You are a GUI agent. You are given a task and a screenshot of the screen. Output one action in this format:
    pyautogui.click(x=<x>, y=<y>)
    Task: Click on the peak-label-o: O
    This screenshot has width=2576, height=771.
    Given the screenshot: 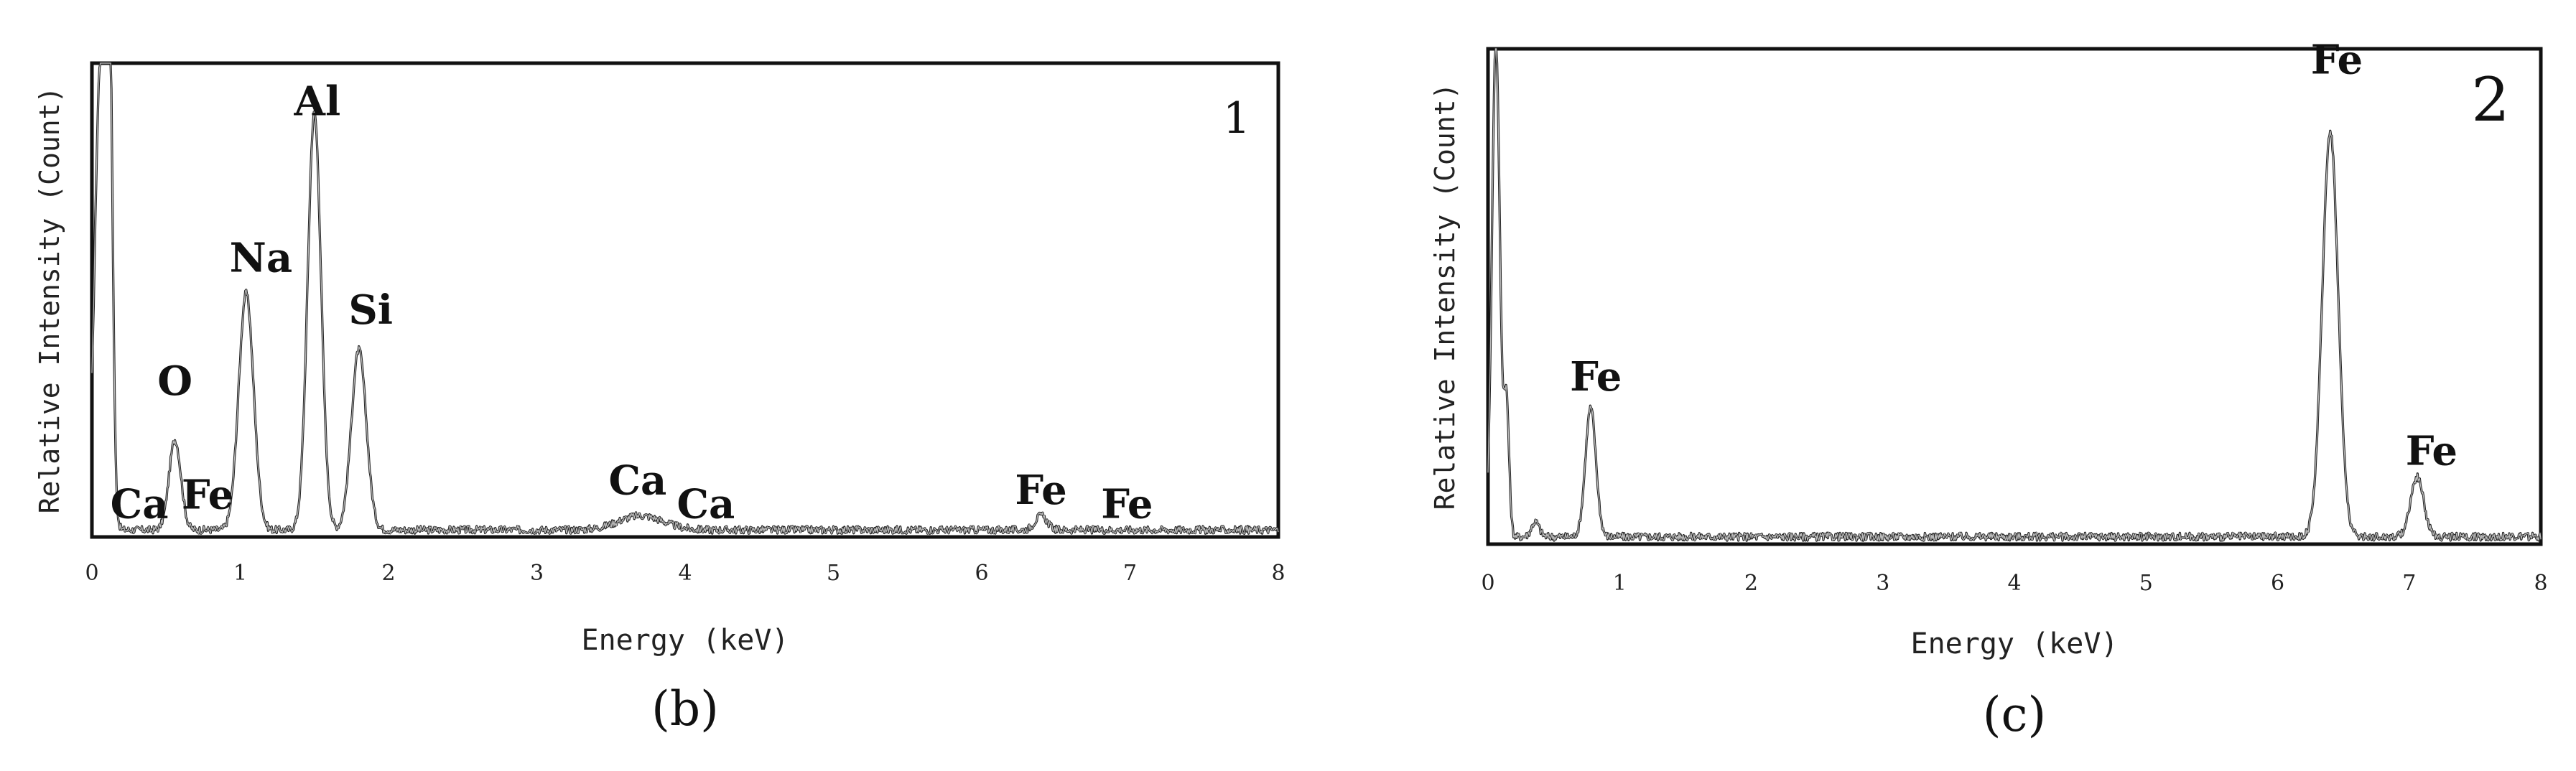 What is the action you would take?
    pyautogui.click(x=174, y=381)
    